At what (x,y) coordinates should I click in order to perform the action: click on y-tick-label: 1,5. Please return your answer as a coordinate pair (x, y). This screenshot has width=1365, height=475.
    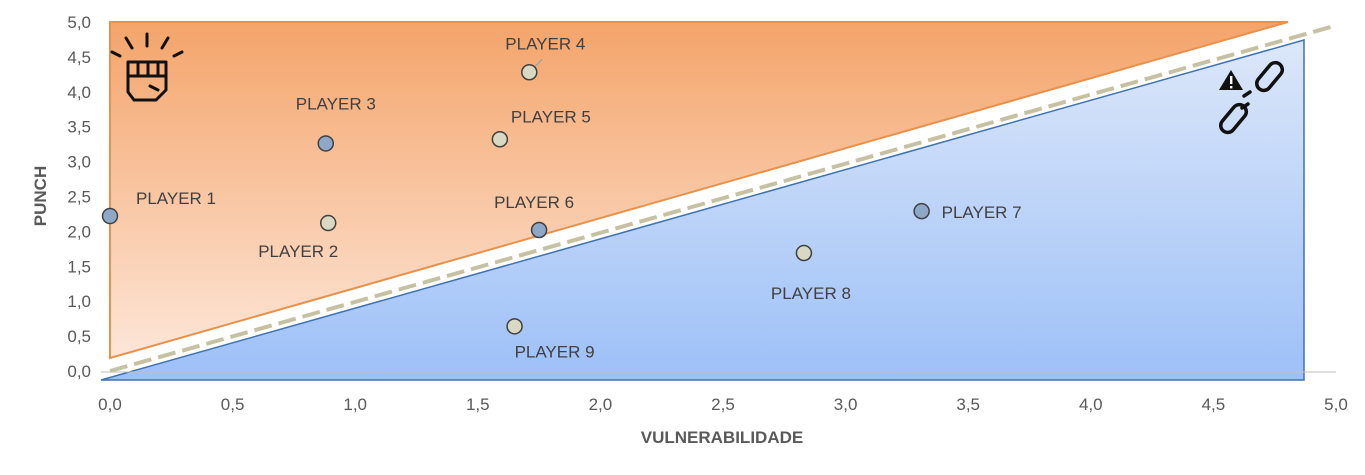
    Looking at the image, I should click on (79, 266).